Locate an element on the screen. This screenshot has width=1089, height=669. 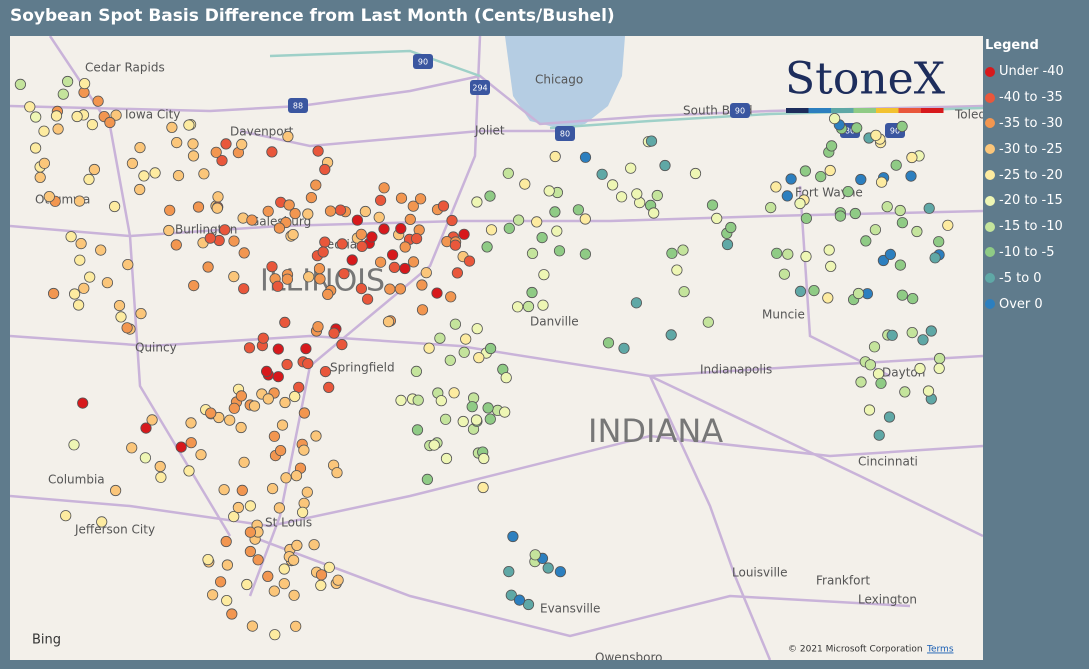
provider: Bing is located at coordinates (46, 640).